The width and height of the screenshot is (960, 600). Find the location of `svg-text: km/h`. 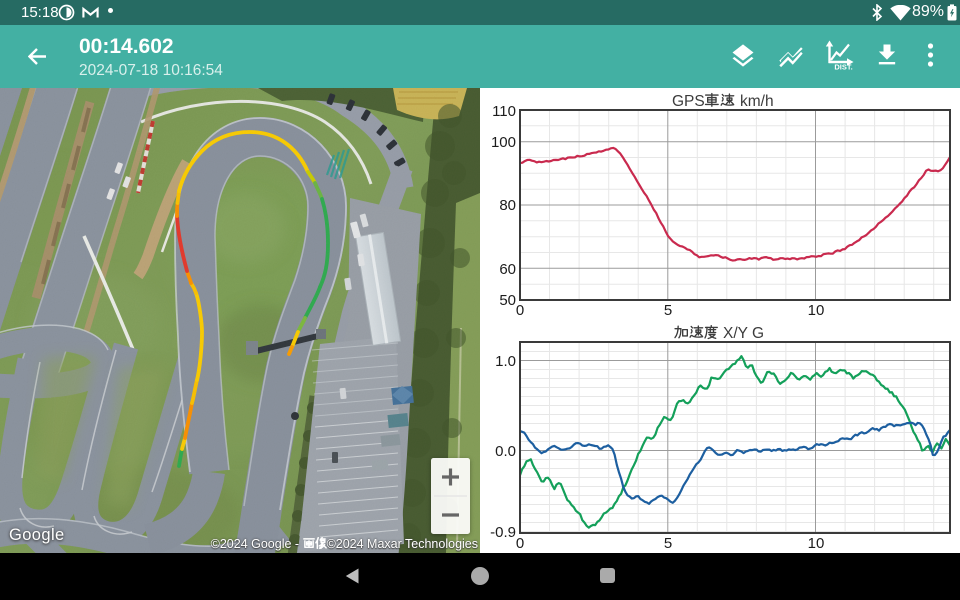

svg-text: km/h is located at coordinates (757, 101).